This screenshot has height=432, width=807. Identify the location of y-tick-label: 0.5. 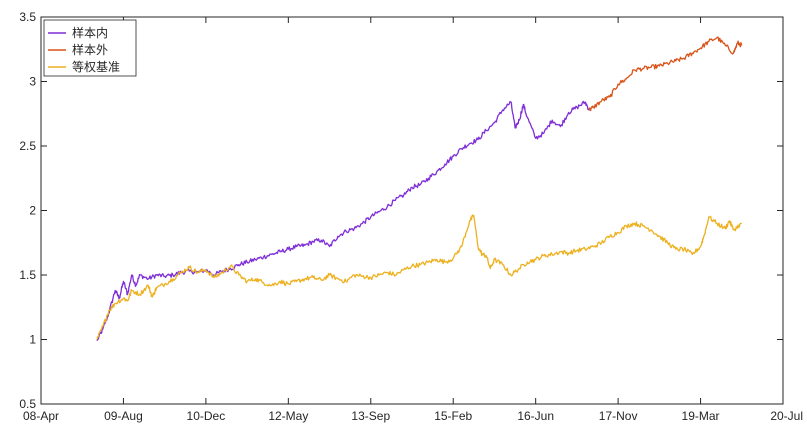
(27, 404).